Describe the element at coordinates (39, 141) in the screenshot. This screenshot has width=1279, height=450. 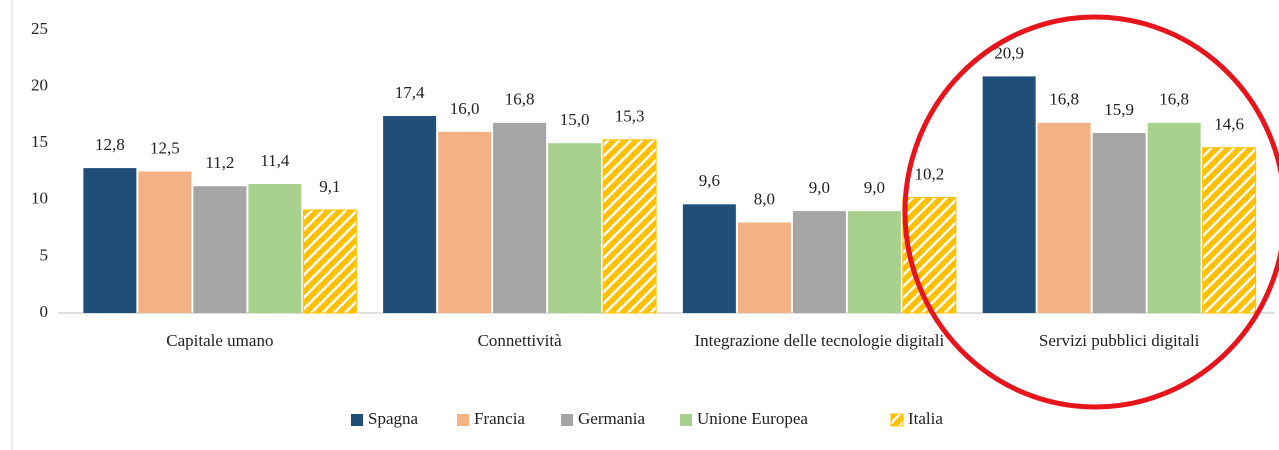
I see `y-tick-label: 15` at that location.